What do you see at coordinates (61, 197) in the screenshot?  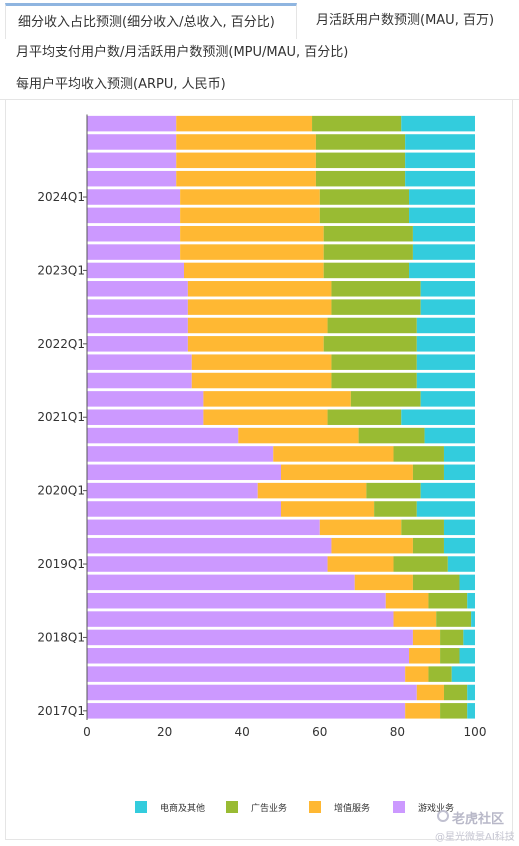 I see `y-tick-label: 2024Q1` at bounding box center [61, 197].